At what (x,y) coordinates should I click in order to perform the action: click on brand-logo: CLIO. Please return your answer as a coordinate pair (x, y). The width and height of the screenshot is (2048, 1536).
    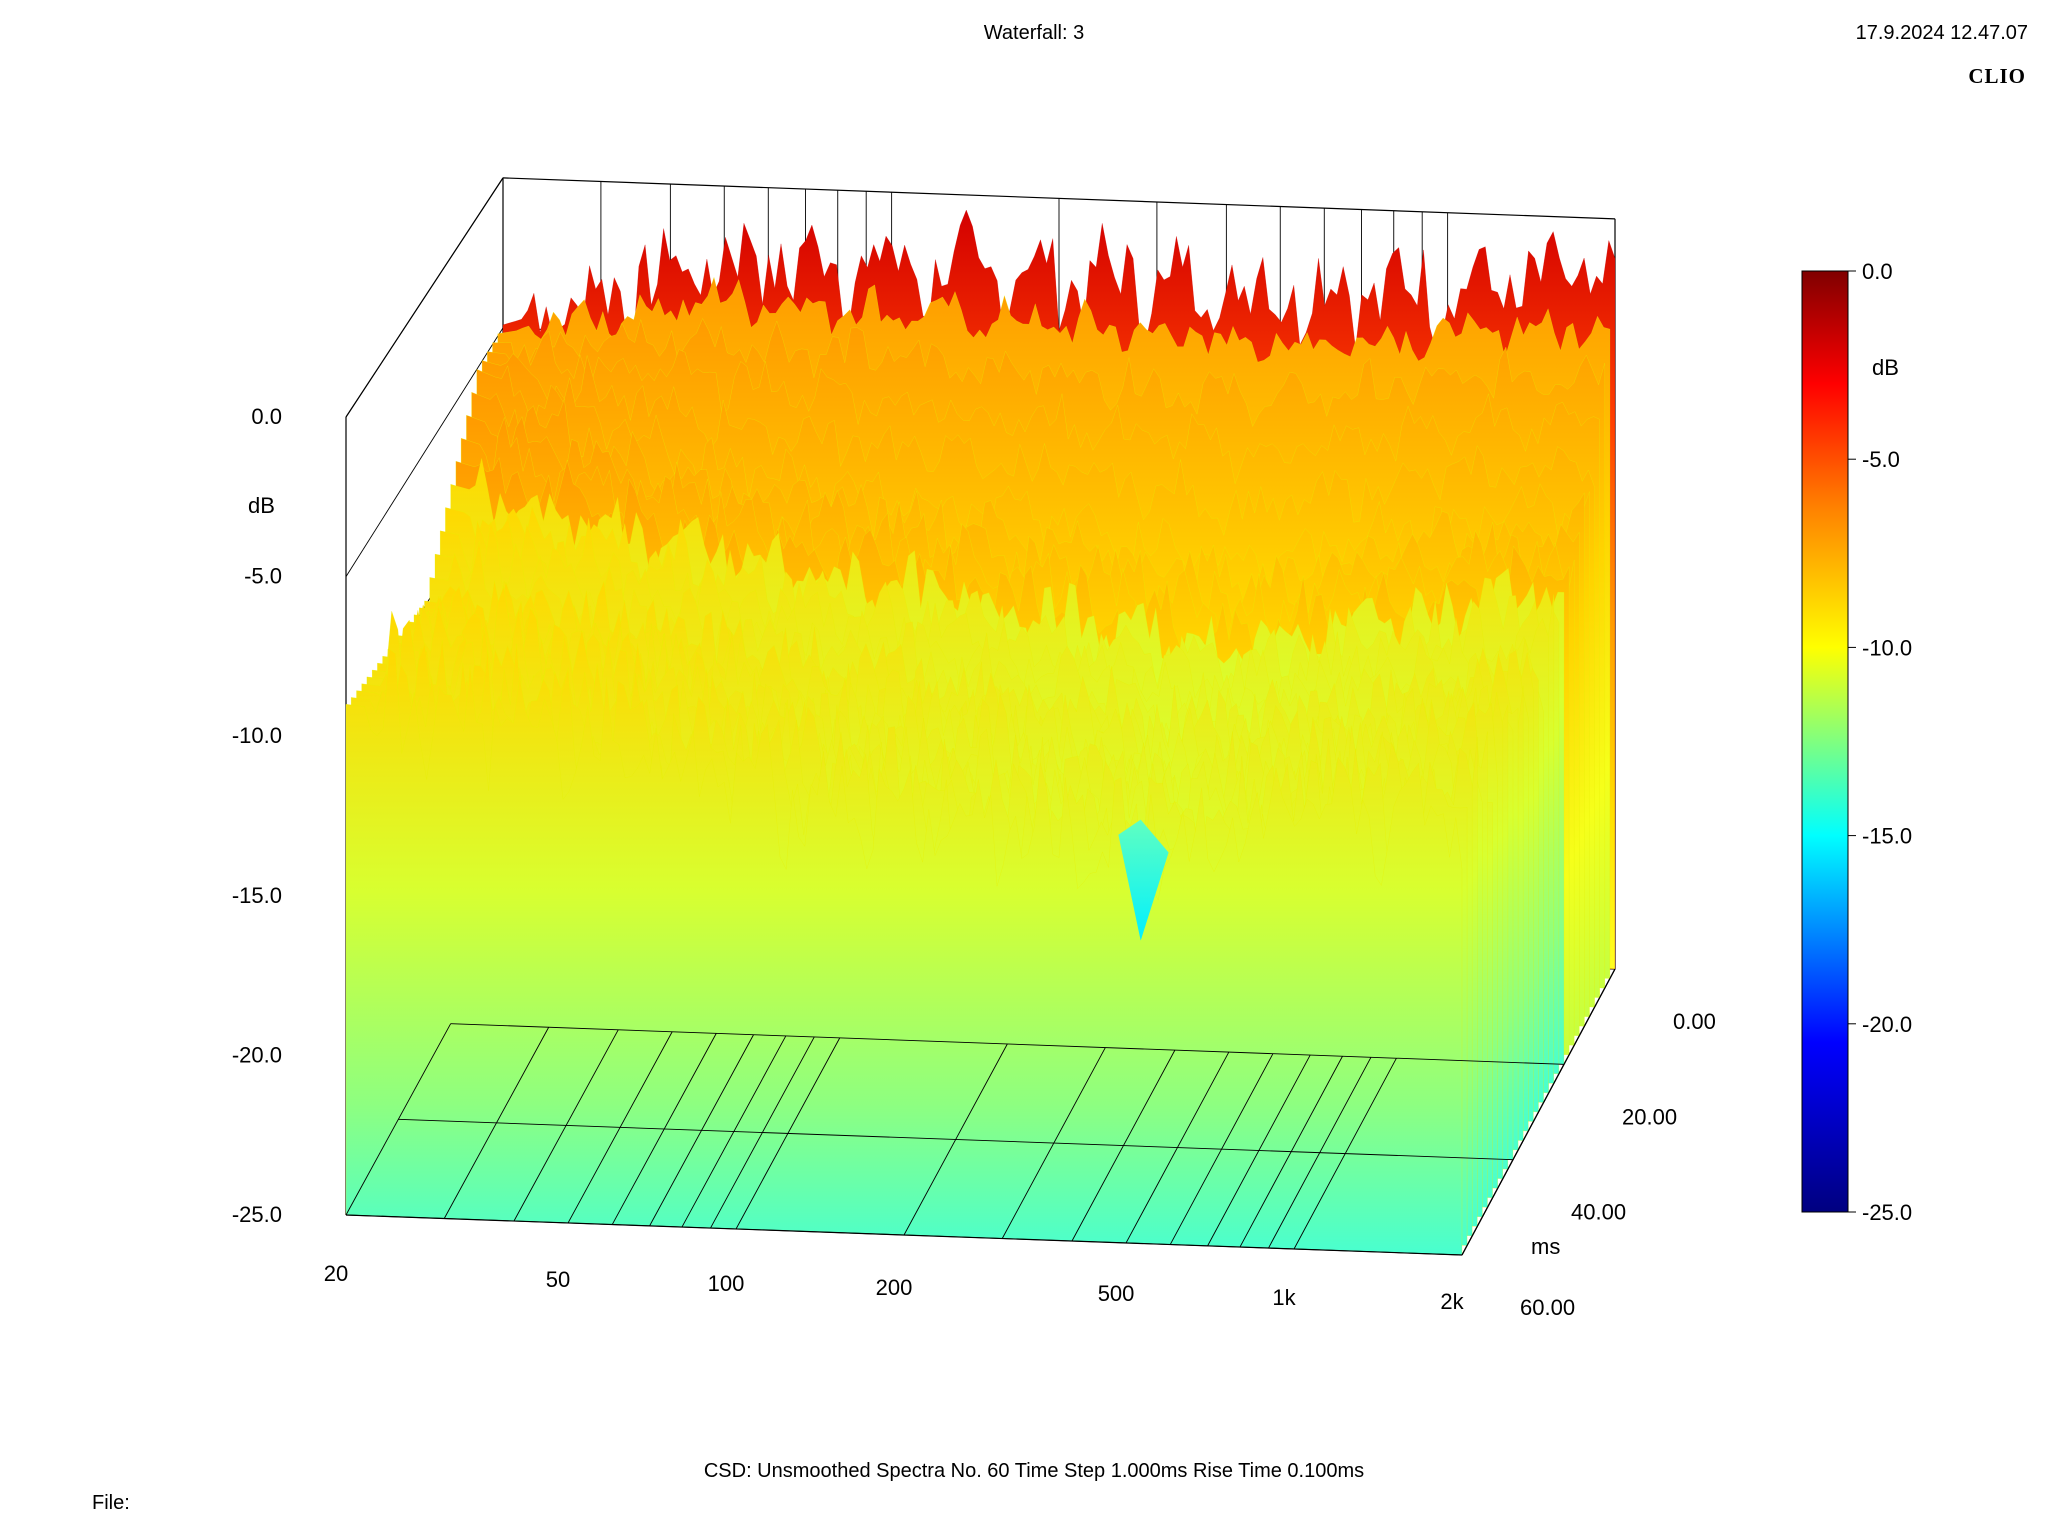
    Looking at the image, I should click on (1997, 76).